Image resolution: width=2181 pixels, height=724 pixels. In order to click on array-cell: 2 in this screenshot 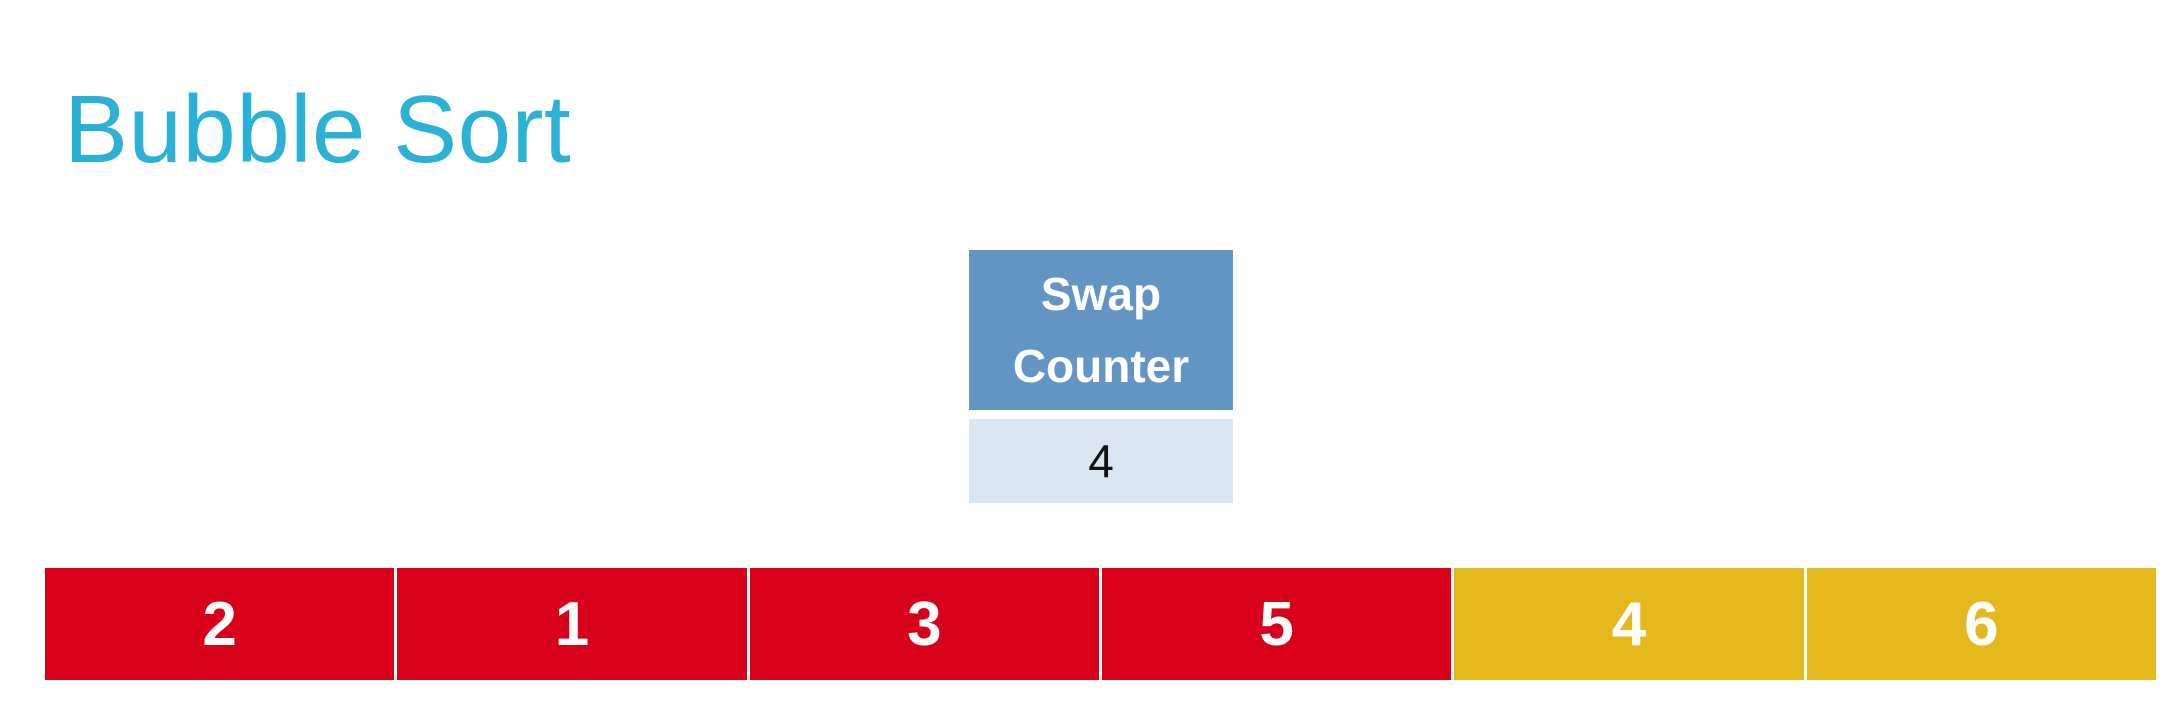, I will do `click(221, 624)`.